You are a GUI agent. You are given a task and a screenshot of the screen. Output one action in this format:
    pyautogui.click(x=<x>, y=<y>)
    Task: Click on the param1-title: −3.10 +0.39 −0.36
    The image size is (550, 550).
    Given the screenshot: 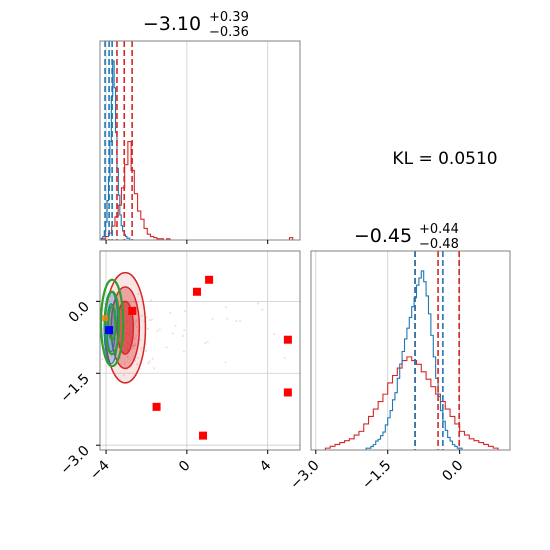 What is the action you would take?
    pyautogui.click(x=196, y=25)
    